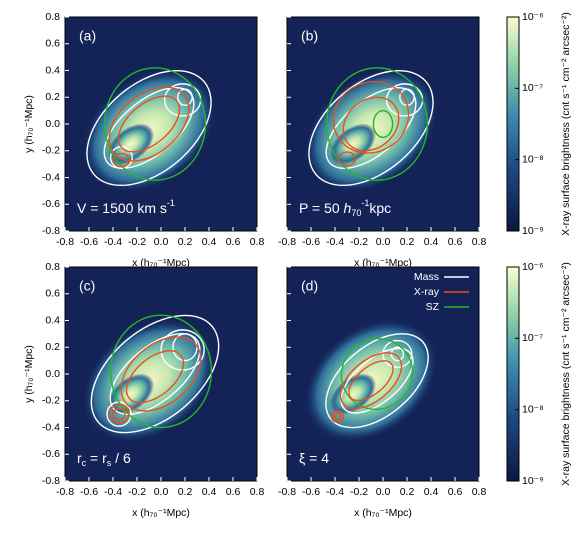 The height and width of the screenshot is (539, 581). Describe the element at coordinates (79, 458) in the screenshot. I see `annotation-part: r` at that location.